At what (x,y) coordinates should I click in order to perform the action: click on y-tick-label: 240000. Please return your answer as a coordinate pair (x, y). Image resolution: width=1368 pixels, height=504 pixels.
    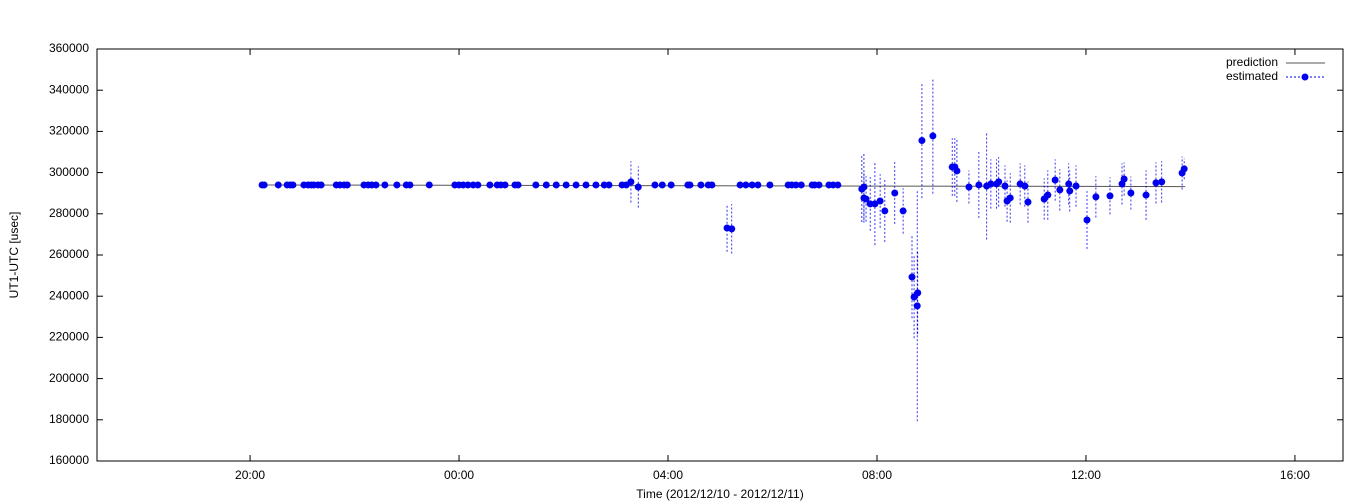
    Looking at the image, I should click on (69, 295).